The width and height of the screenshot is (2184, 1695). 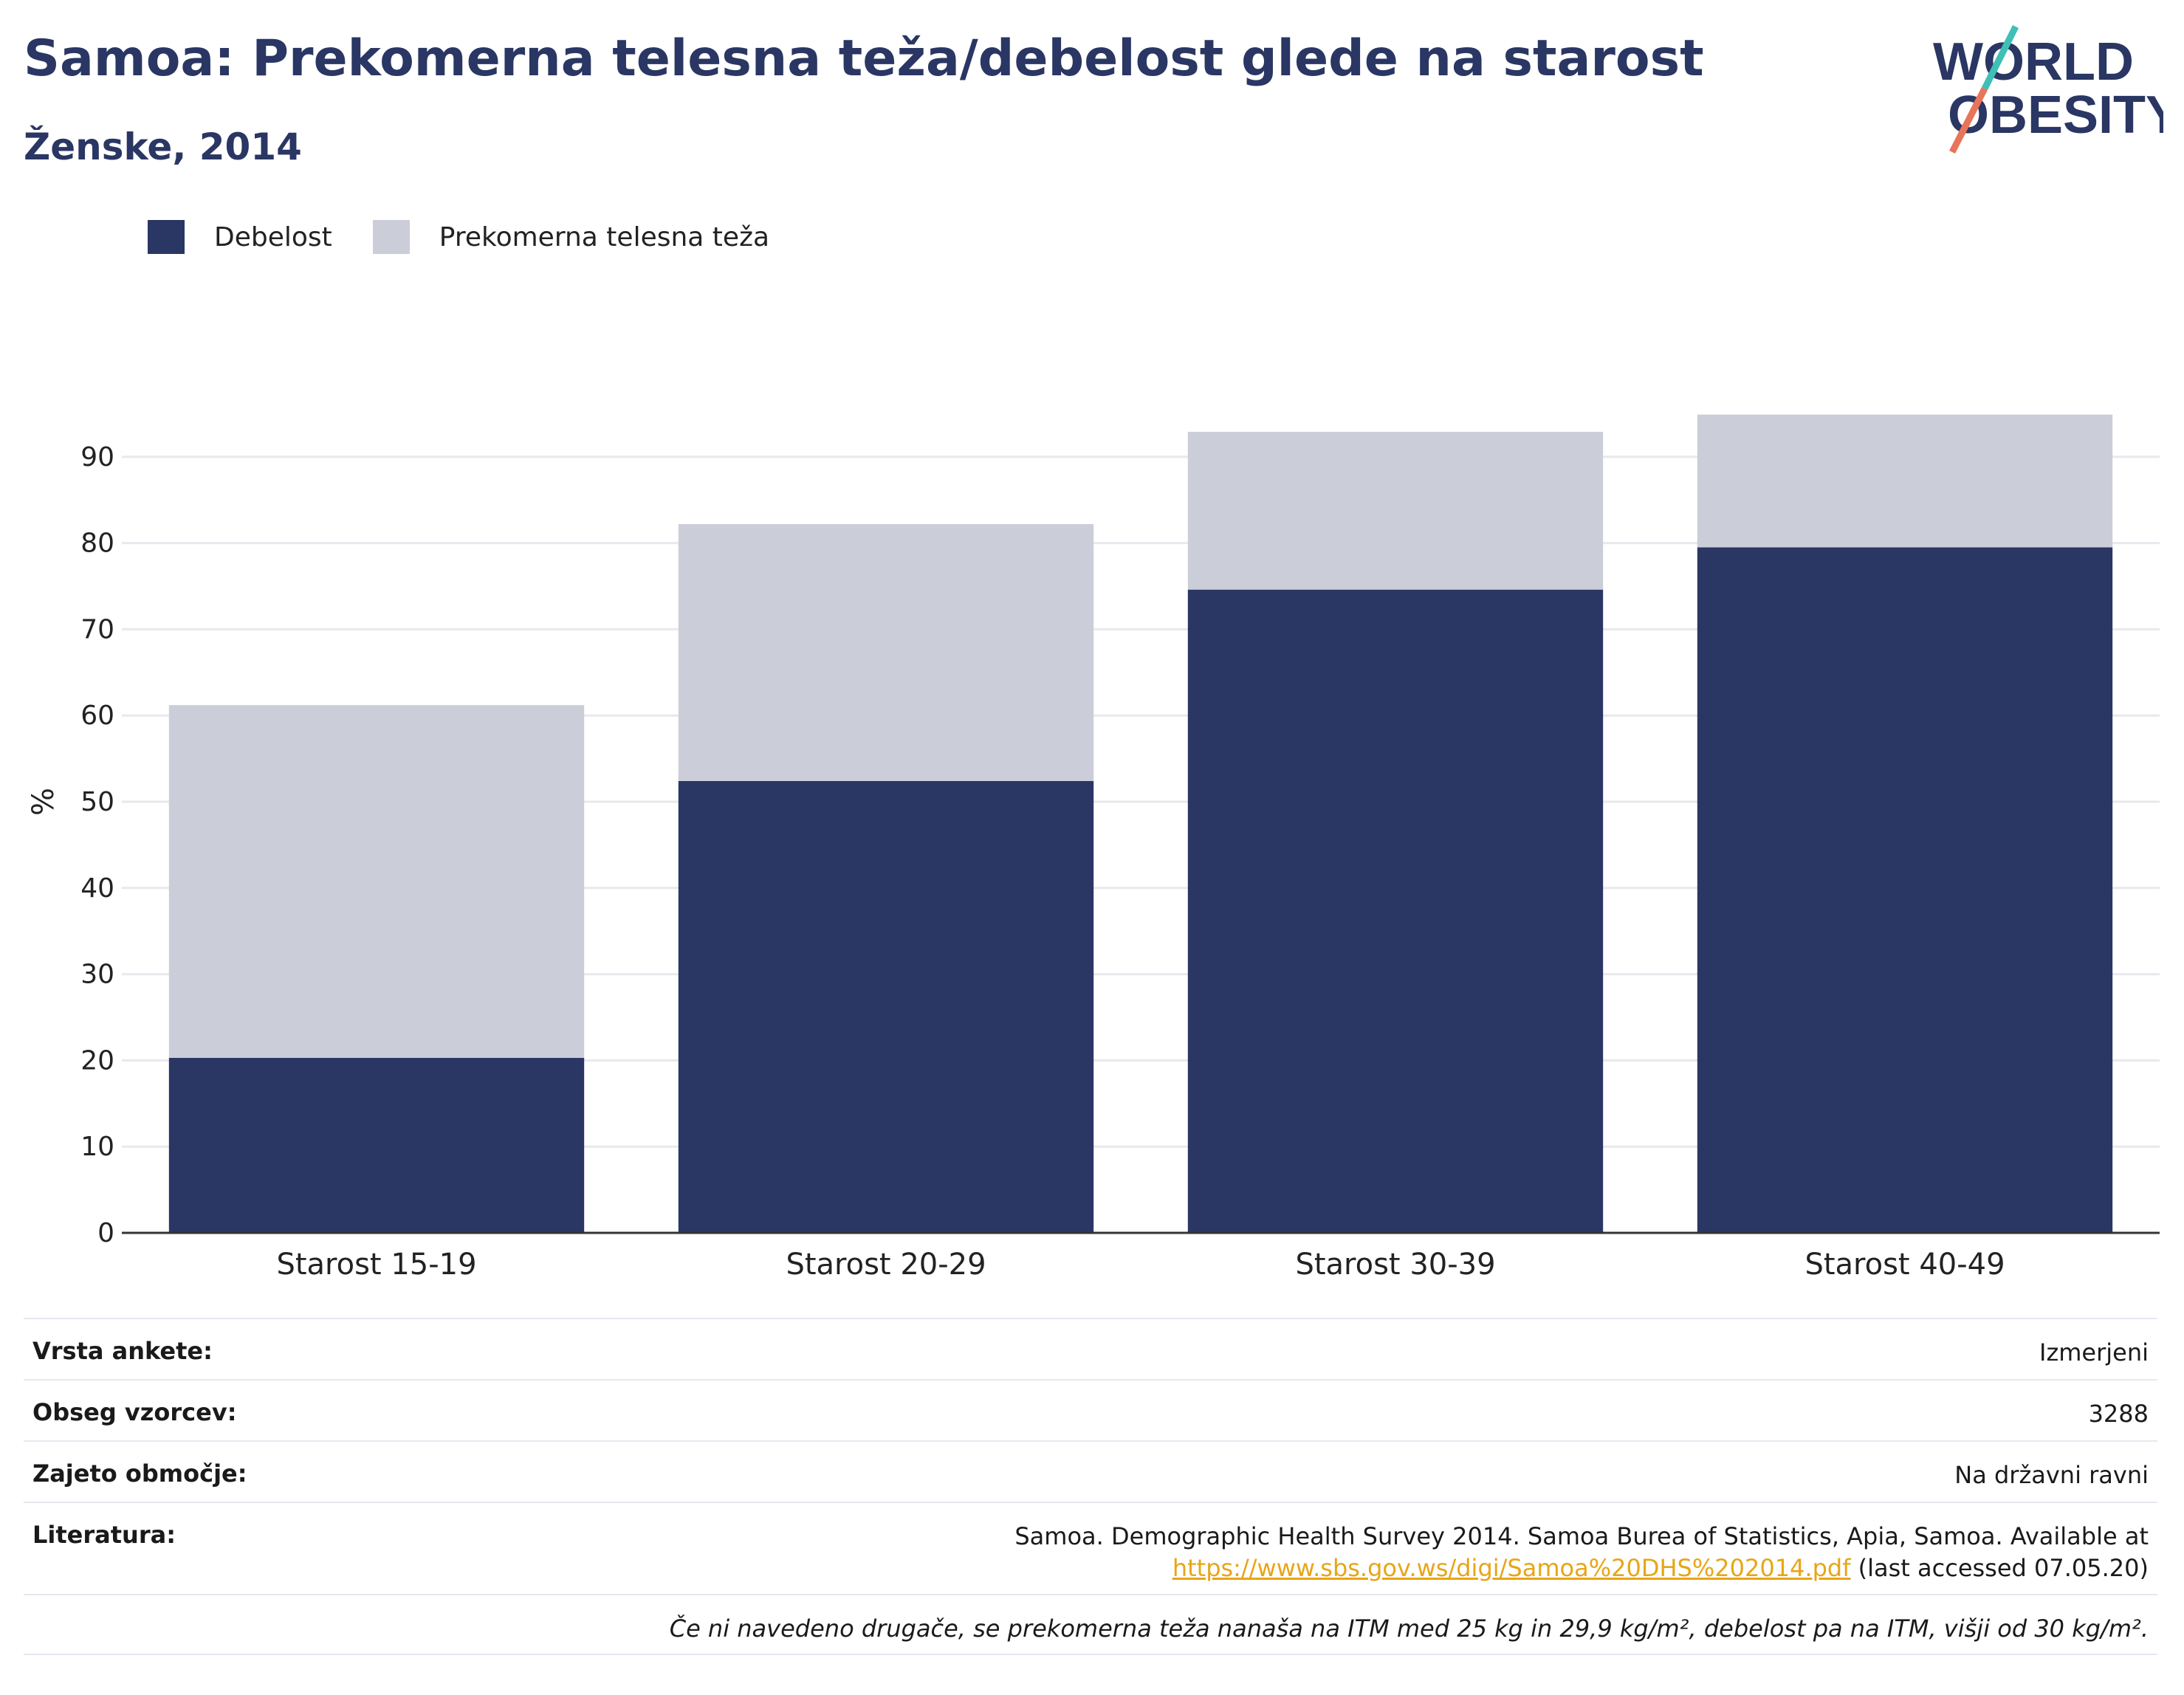 What do you see at coordinates (97, 888) in the screenshot?
I see `y-tick-label: 40` at bounding box center [97, 888].